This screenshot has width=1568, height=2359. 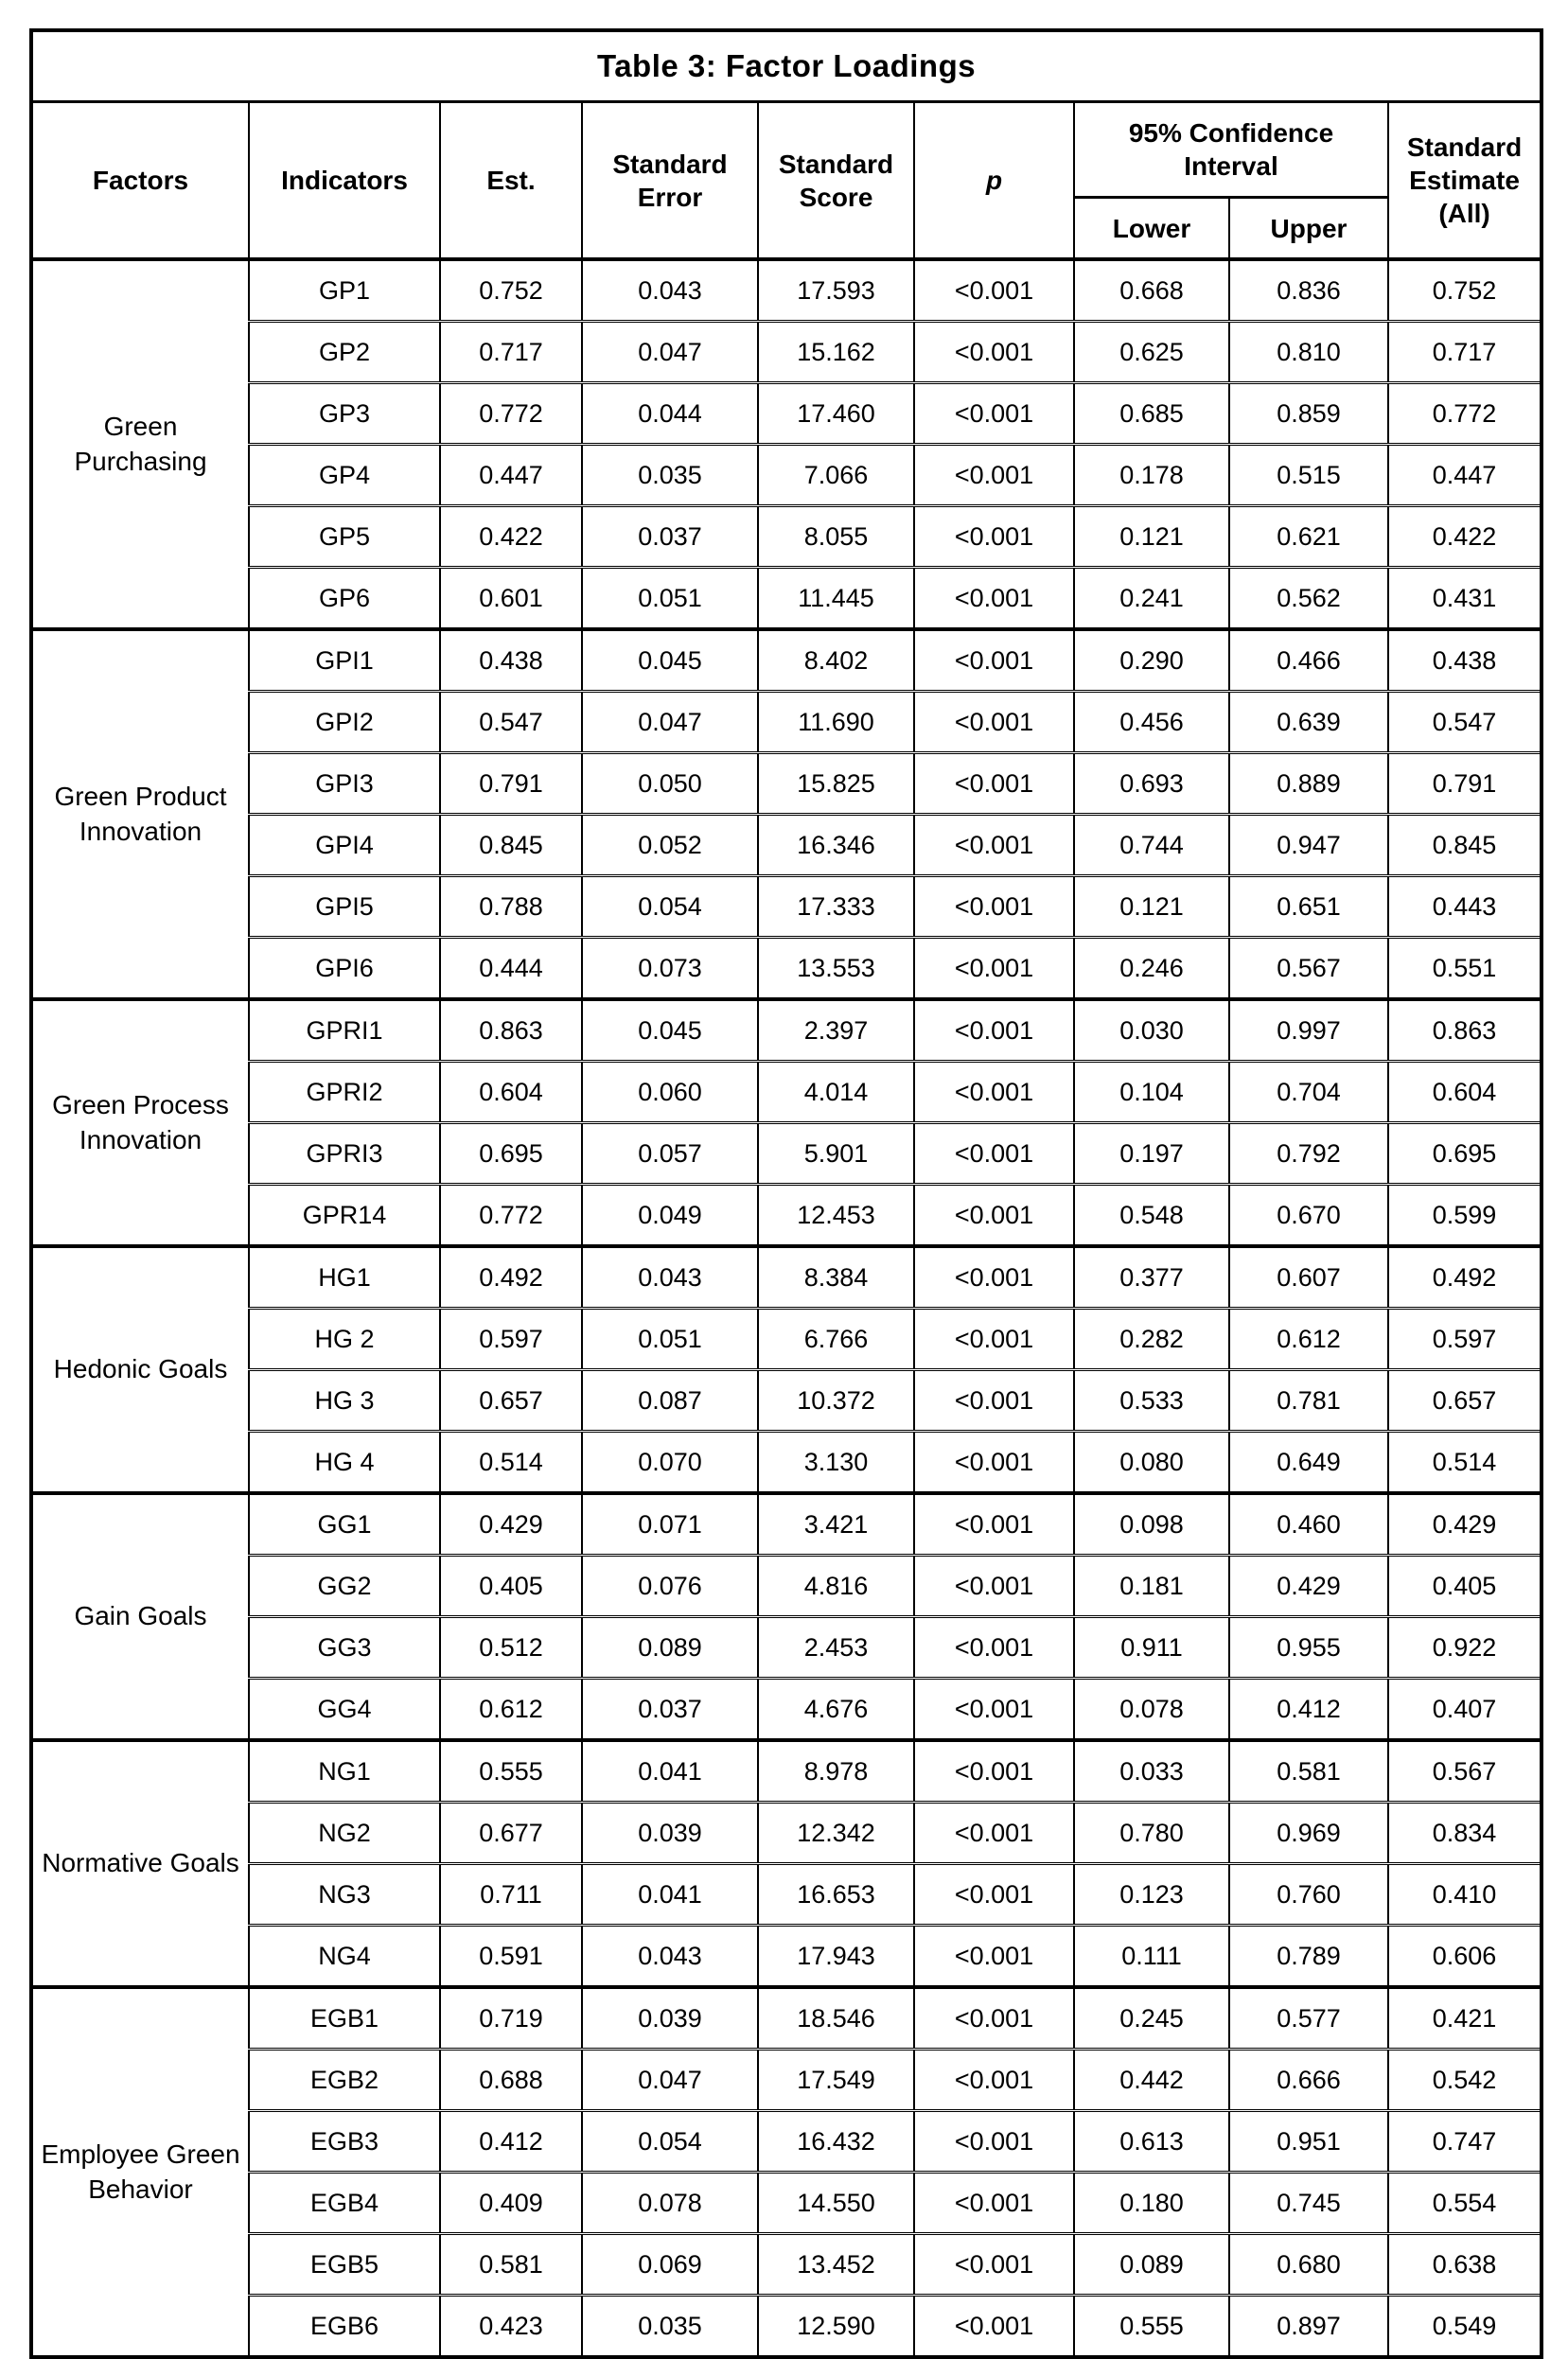 What do you see at coordinates (1464, 1276) in the screenshot?
I see `cell-std_all: 0.492` at bounding box center [1464, 1276].